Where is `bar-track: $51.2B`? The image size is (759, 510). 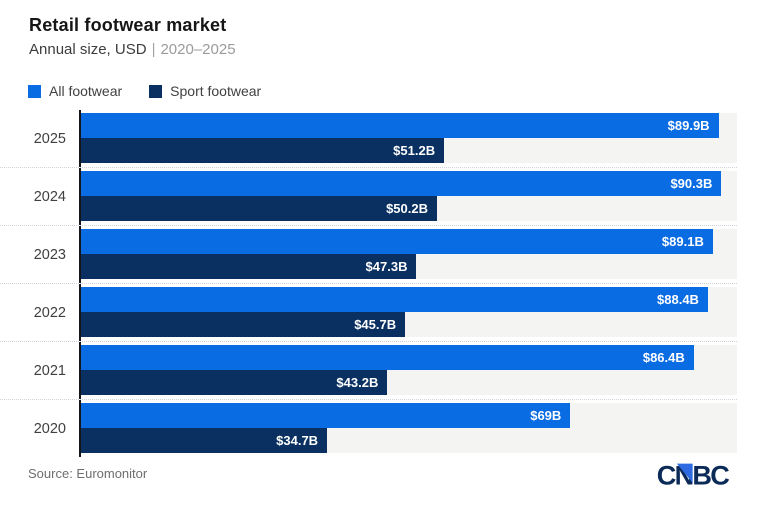 bar-track: $51.2B is located at coordinates (409, 150).